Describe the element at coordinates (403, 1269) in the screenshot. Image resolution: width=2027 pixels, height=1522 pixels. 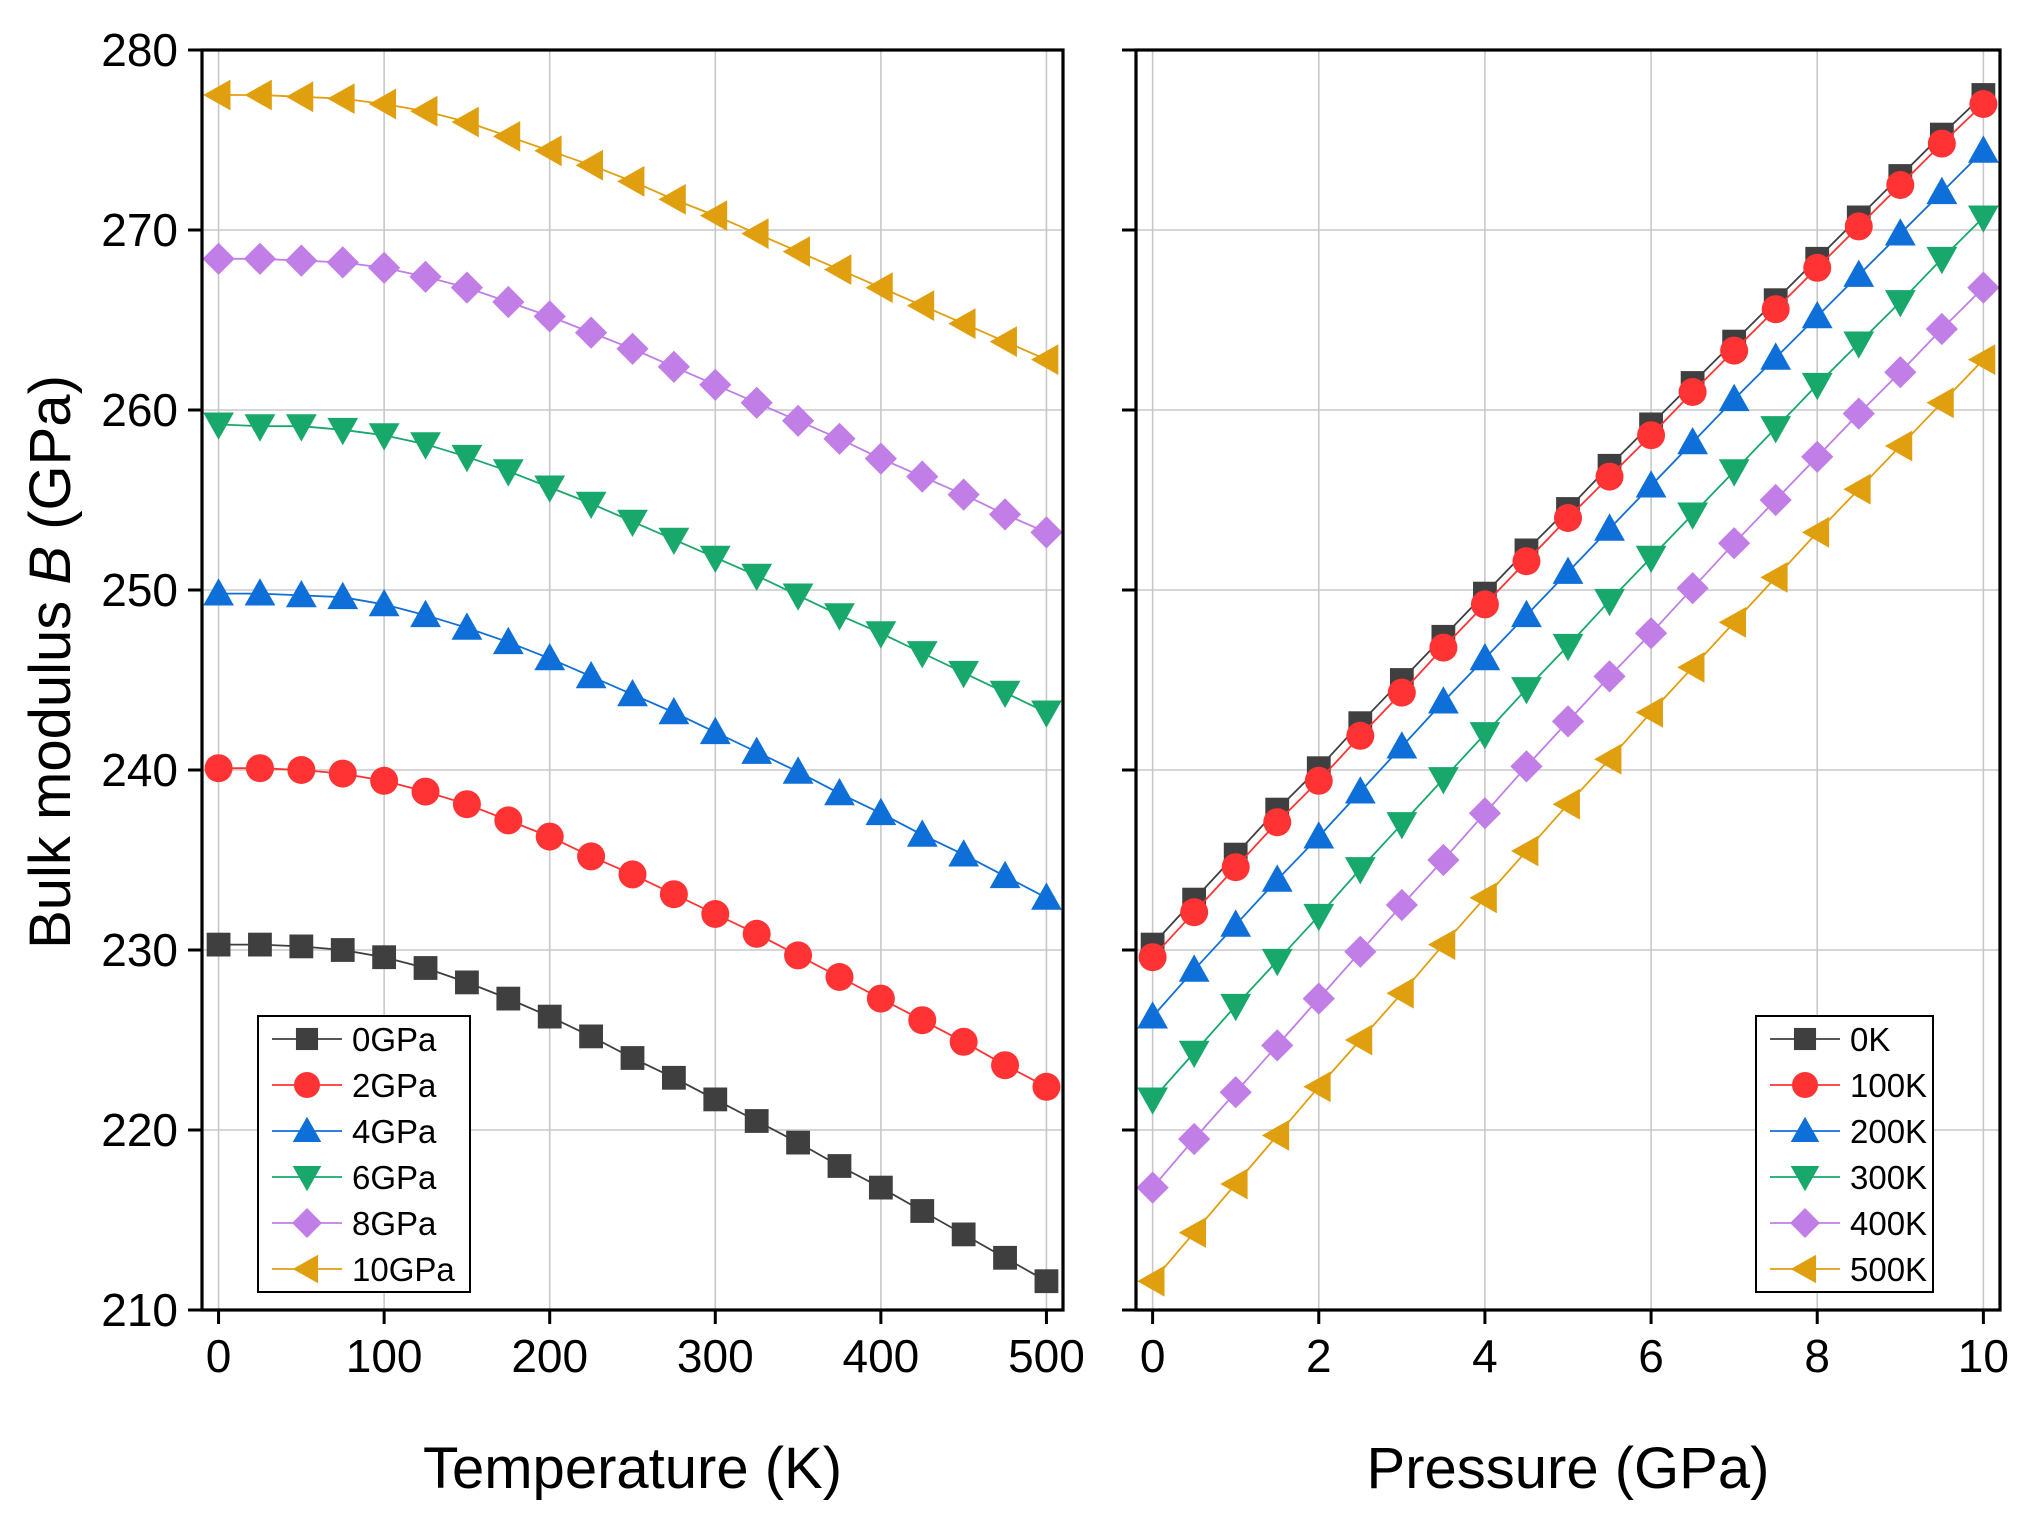
I see `legend-label: 10GPa` at that location.